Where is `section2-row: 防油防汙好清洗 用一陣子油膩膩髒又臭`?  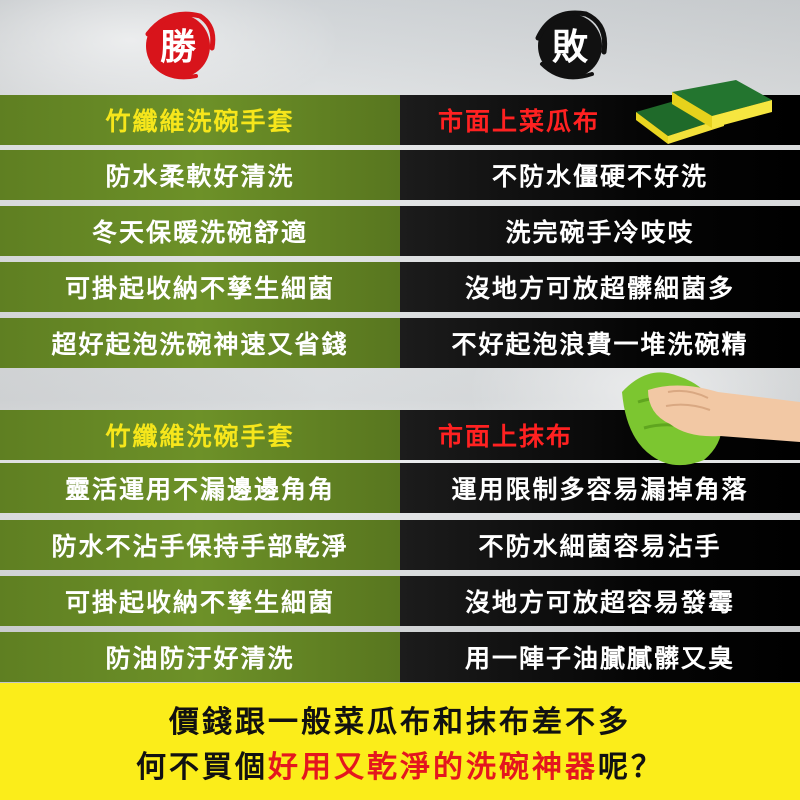
section2-row: 防油防汙好清洗 用一陣子油膩膩髒又臭 is located at coordinates (400, 657).